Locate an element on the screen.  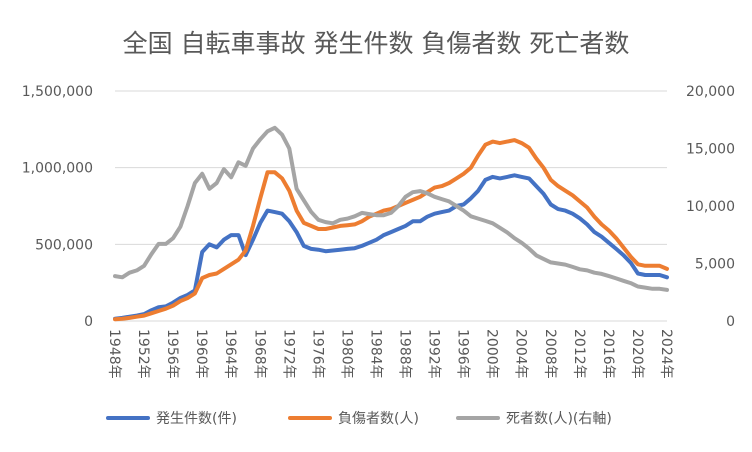
x-tick-label: 1988年 is located at coordinates (405, 354).